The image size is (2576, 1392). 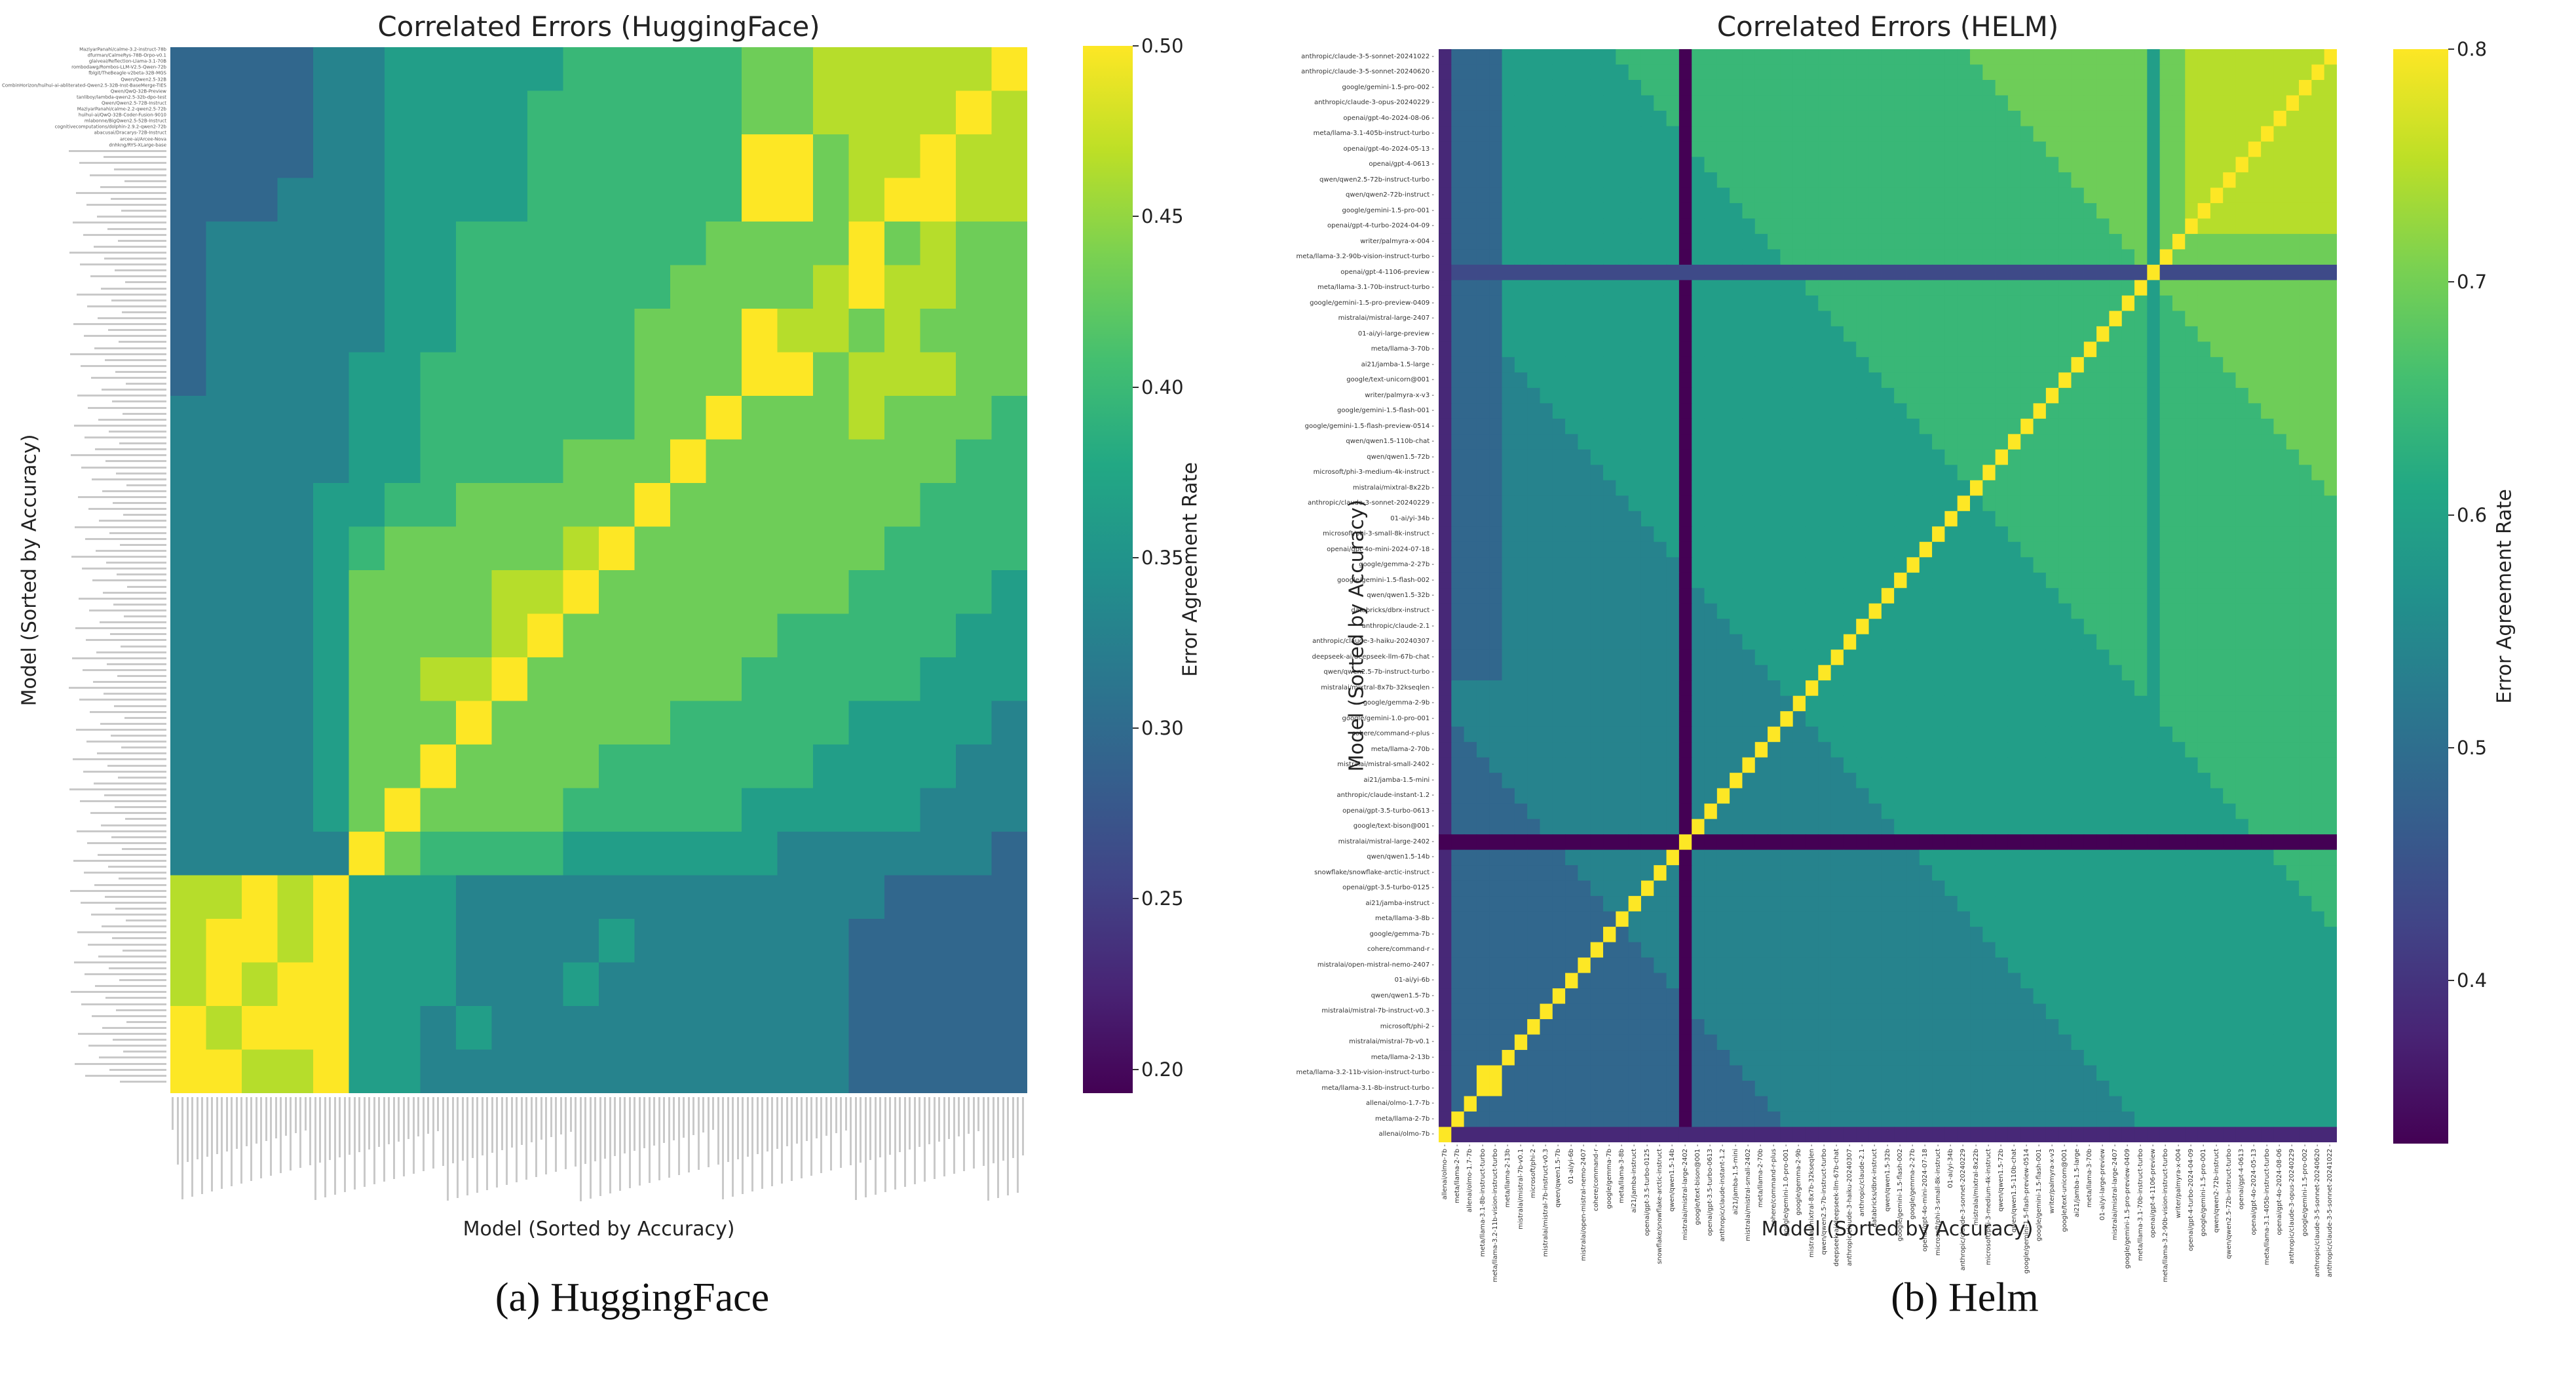 I want to click on y-tick-label: meta/llama-2-13b -, so click(x=1402, y=1057).